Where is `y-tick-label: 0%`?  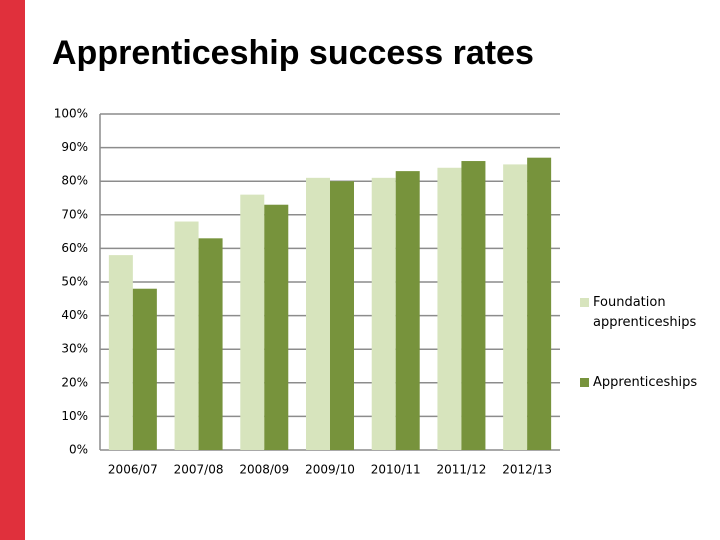 y-tick-label: 0% is located at coordinates (78, 450).